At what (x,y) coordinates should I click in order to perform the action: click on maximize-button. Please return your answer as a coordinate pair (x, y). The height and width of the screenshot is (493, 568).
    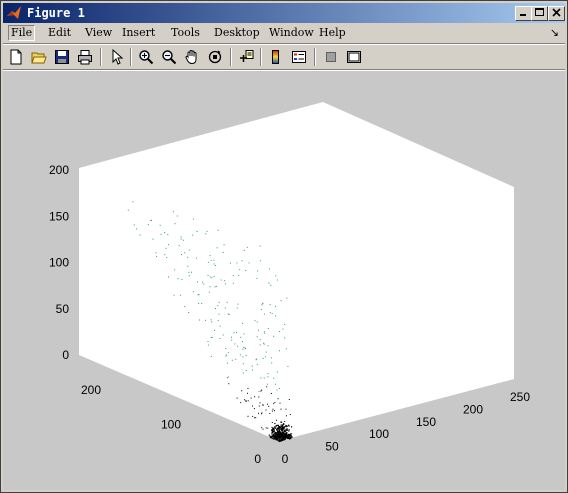
    Looking at the image, I should click on (539, 13).